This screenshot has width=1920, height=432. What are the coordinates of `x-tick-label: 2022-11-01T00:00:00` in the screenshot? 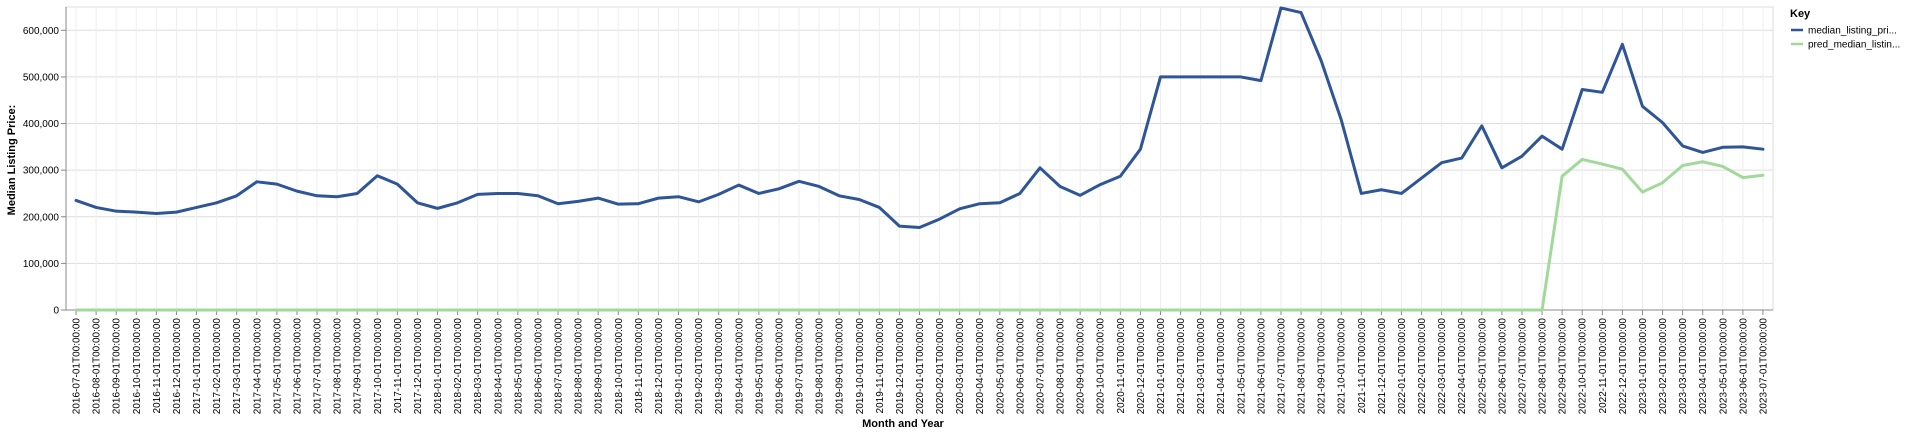 It's located at (1603, 366).